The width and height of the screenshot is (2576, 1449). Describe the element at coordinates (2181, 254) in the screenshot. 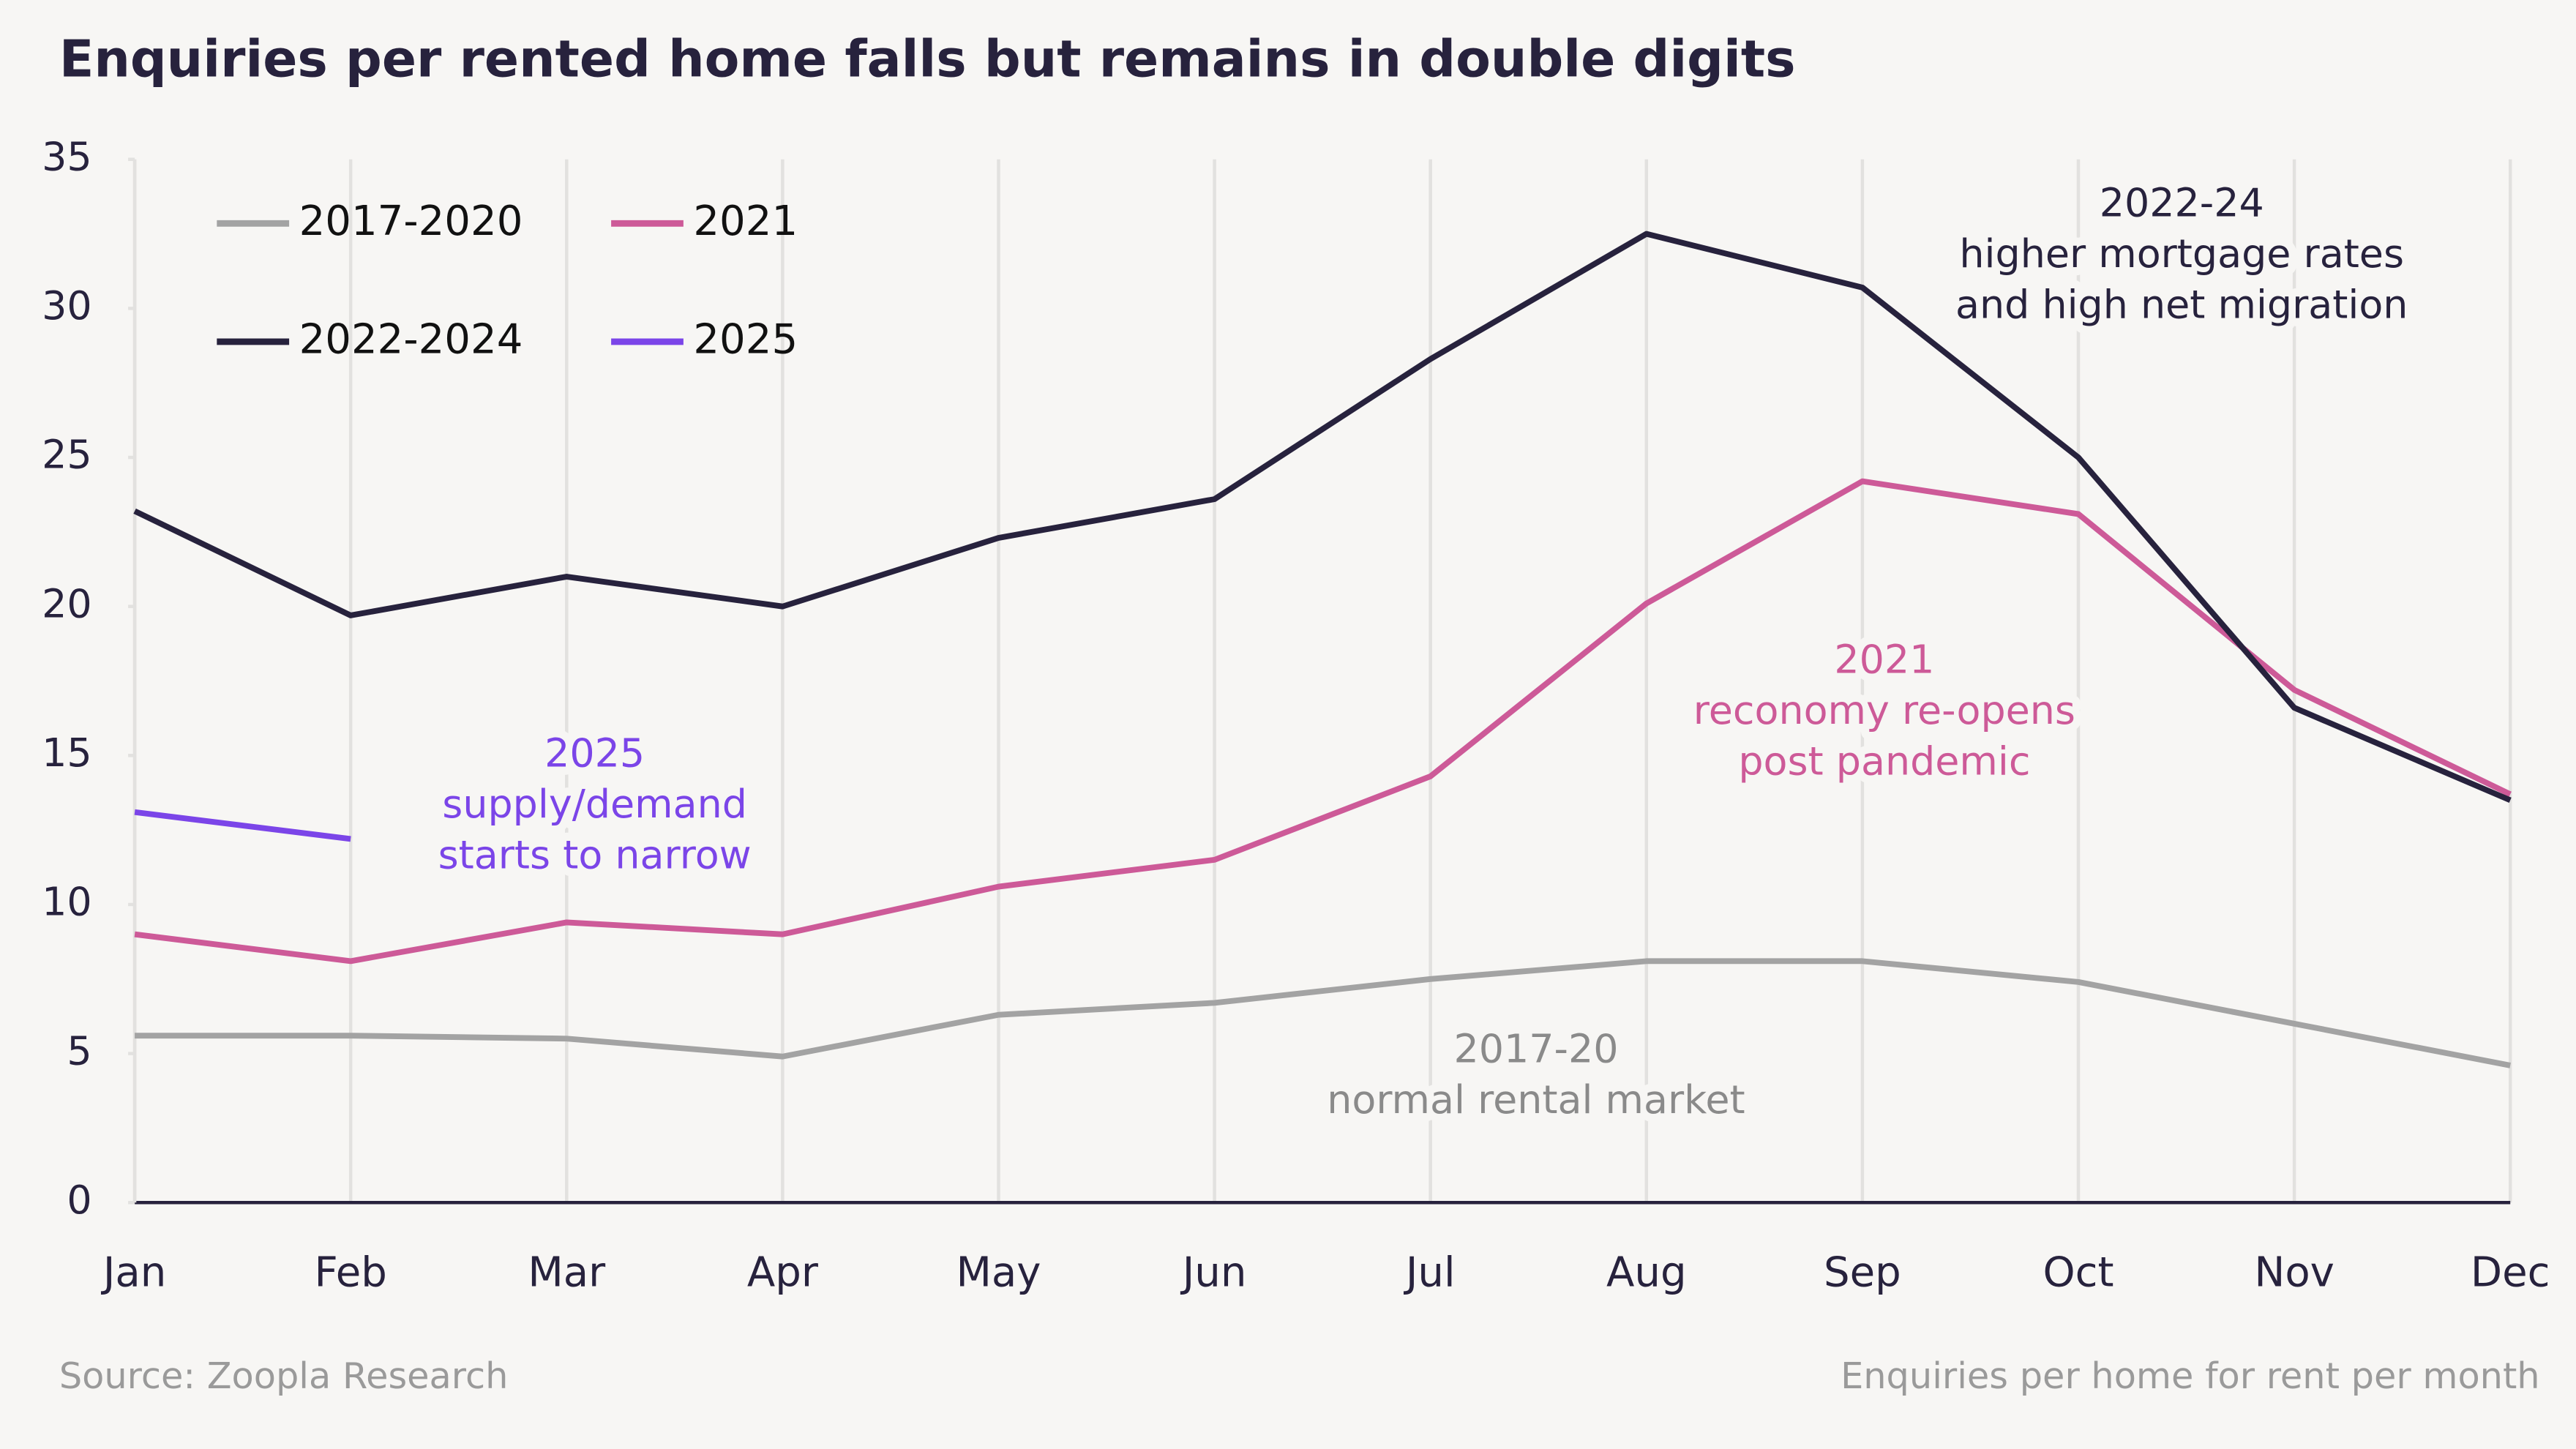

I see `annotation: higher mortgage rates` at that location.